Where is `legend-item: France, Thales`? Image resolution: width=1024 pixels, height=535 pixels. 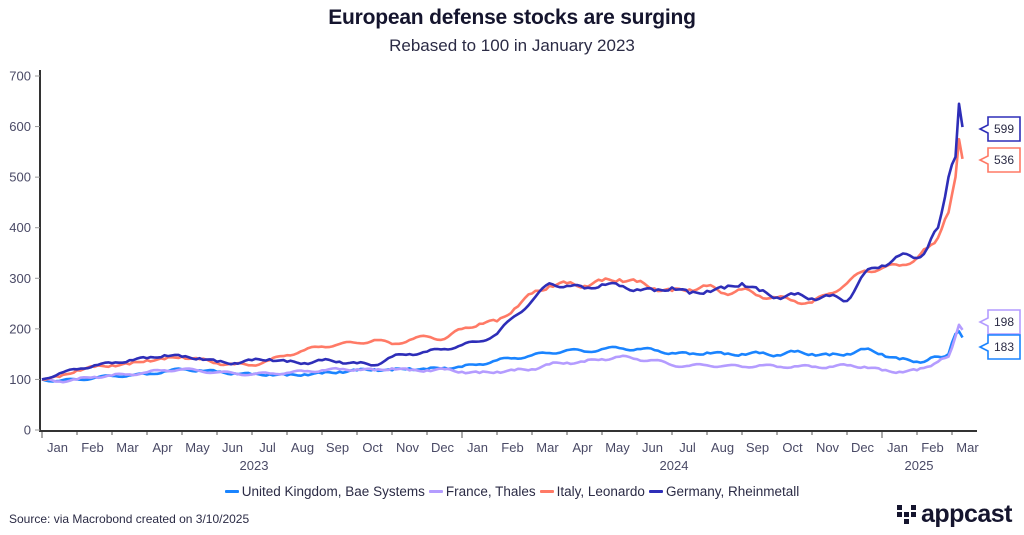
legend-item: France, Thales is located at coordinates (482, 491).